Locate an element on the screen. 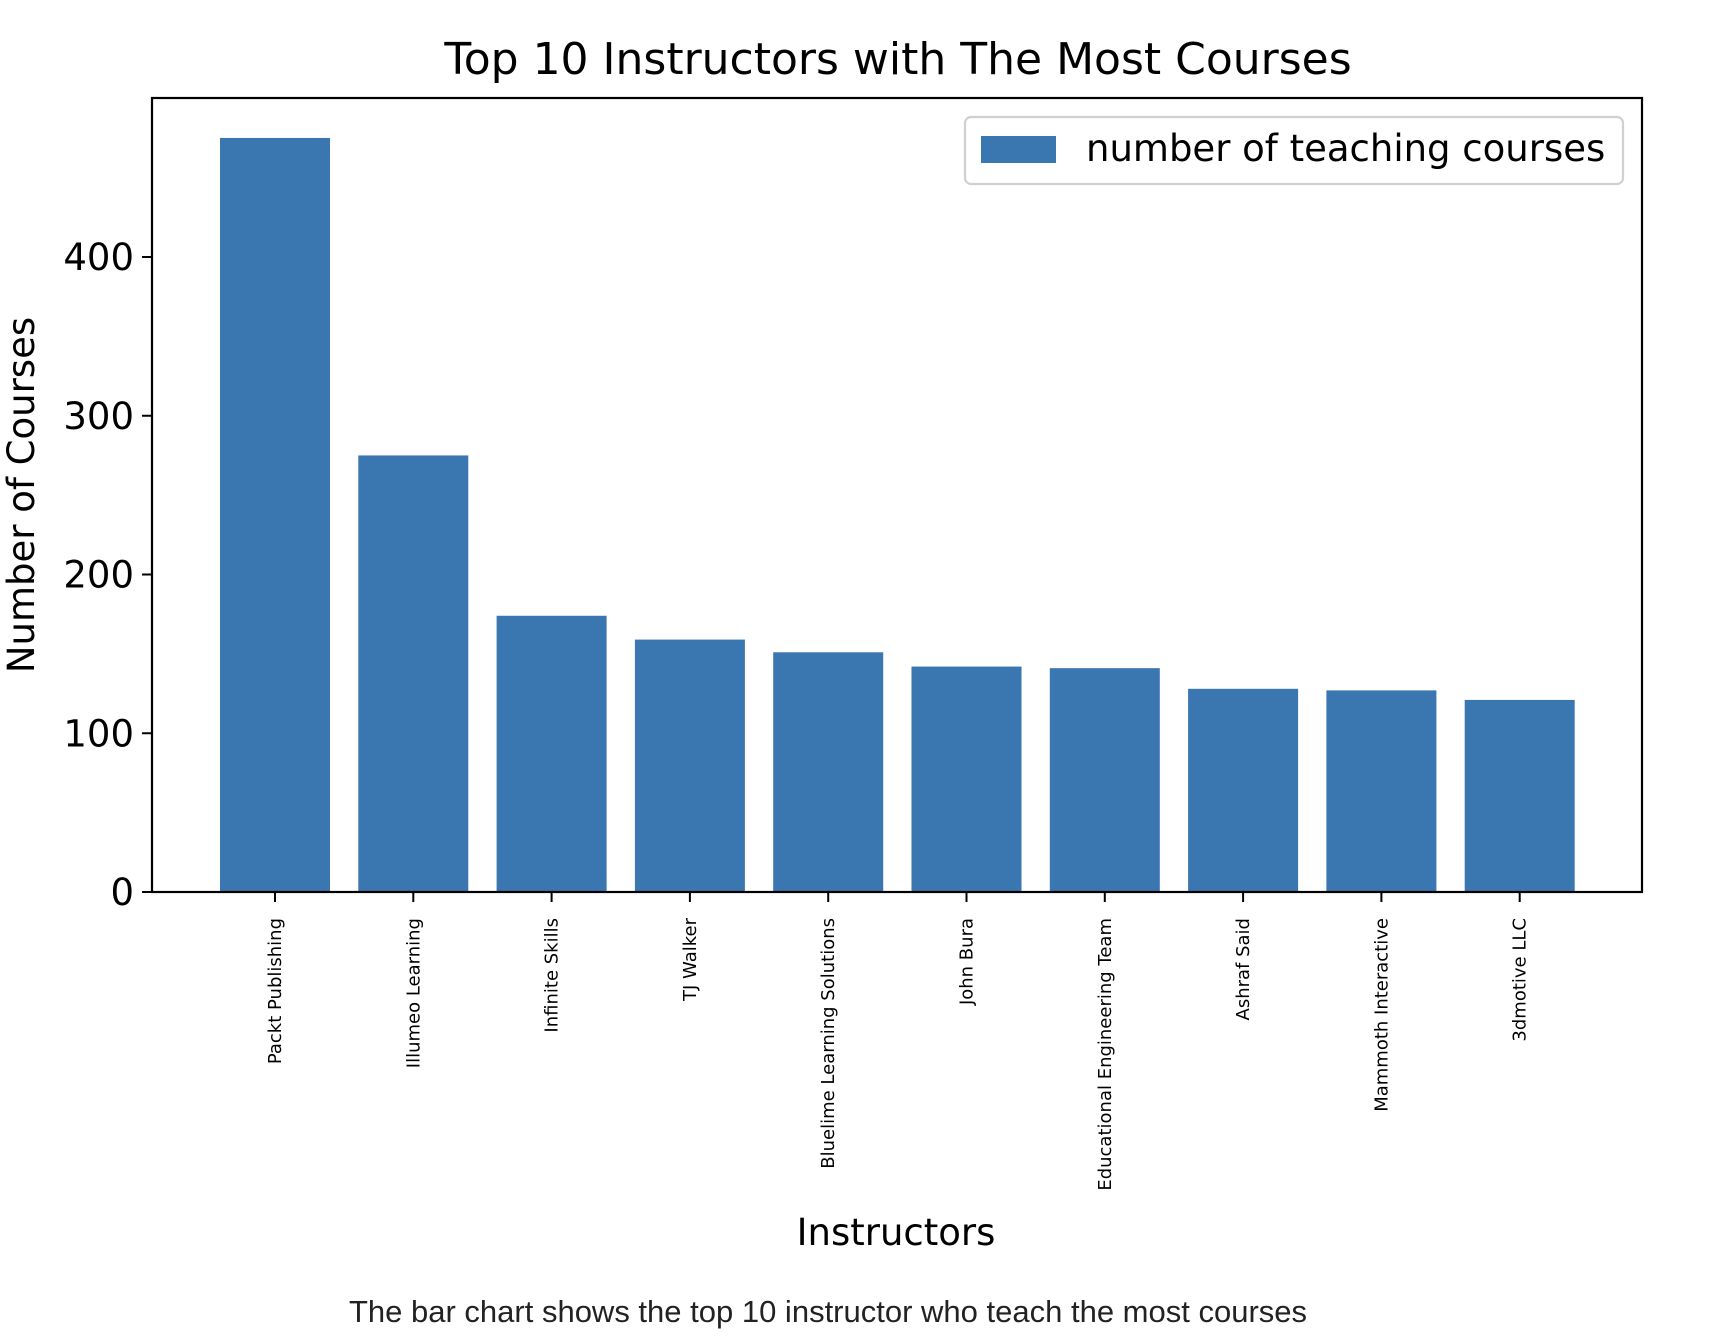  y-axis-ticks: 0 100 200 300 400 is located at coordinates (107, 575).